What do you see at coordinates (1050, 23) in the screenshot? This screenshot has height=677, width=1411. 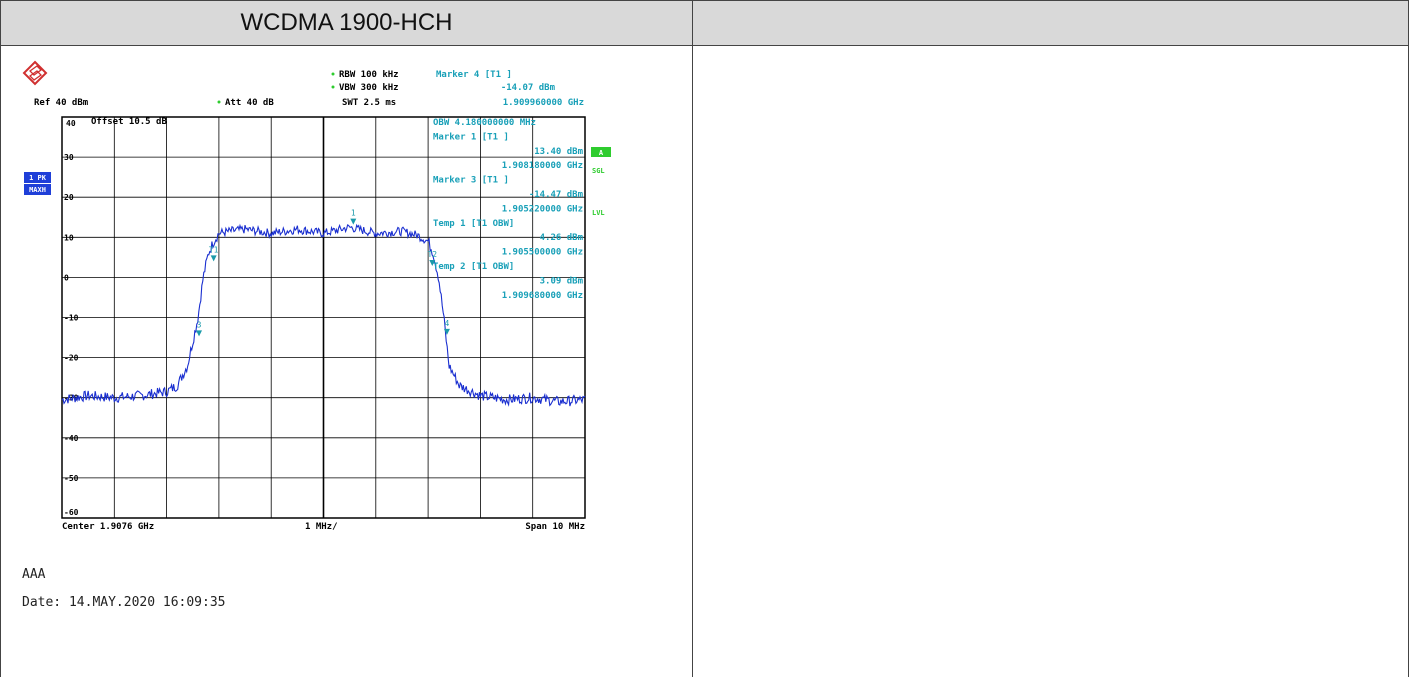 I see `table-header-empty` at bounding box center [1050, 23].